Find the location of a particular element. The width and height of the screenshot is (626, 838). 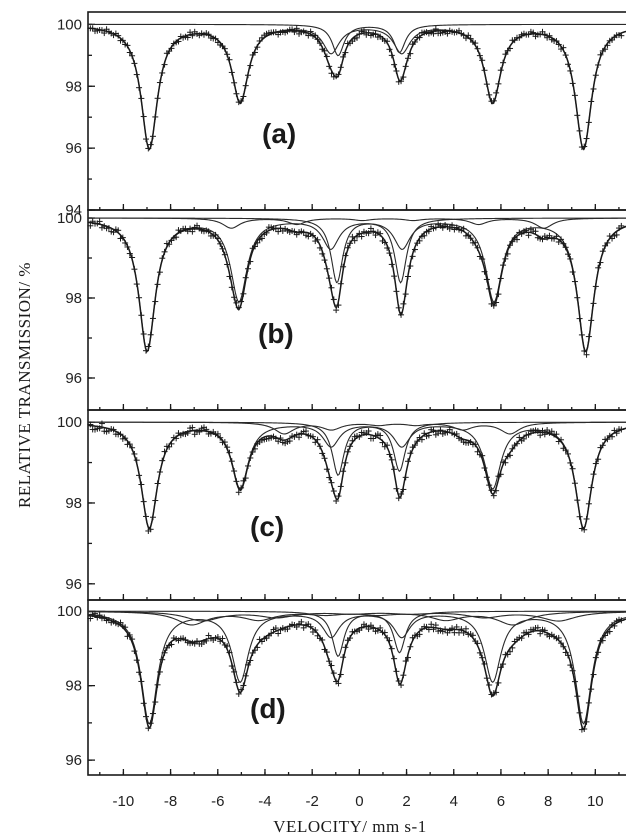

x-axis-title: VELOCITY/ mm s-1 is located at coordinates (349, 826).